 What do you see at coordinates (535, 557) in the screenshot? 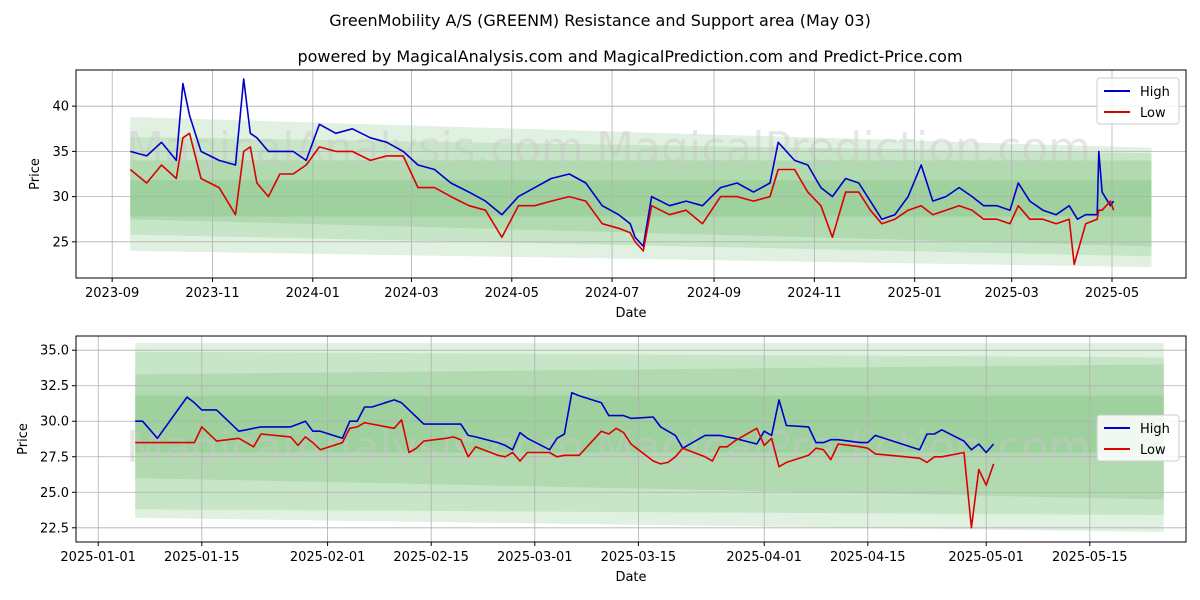
I see `x-tick-label: 2025-03-01` at bounding box center [535, 557].